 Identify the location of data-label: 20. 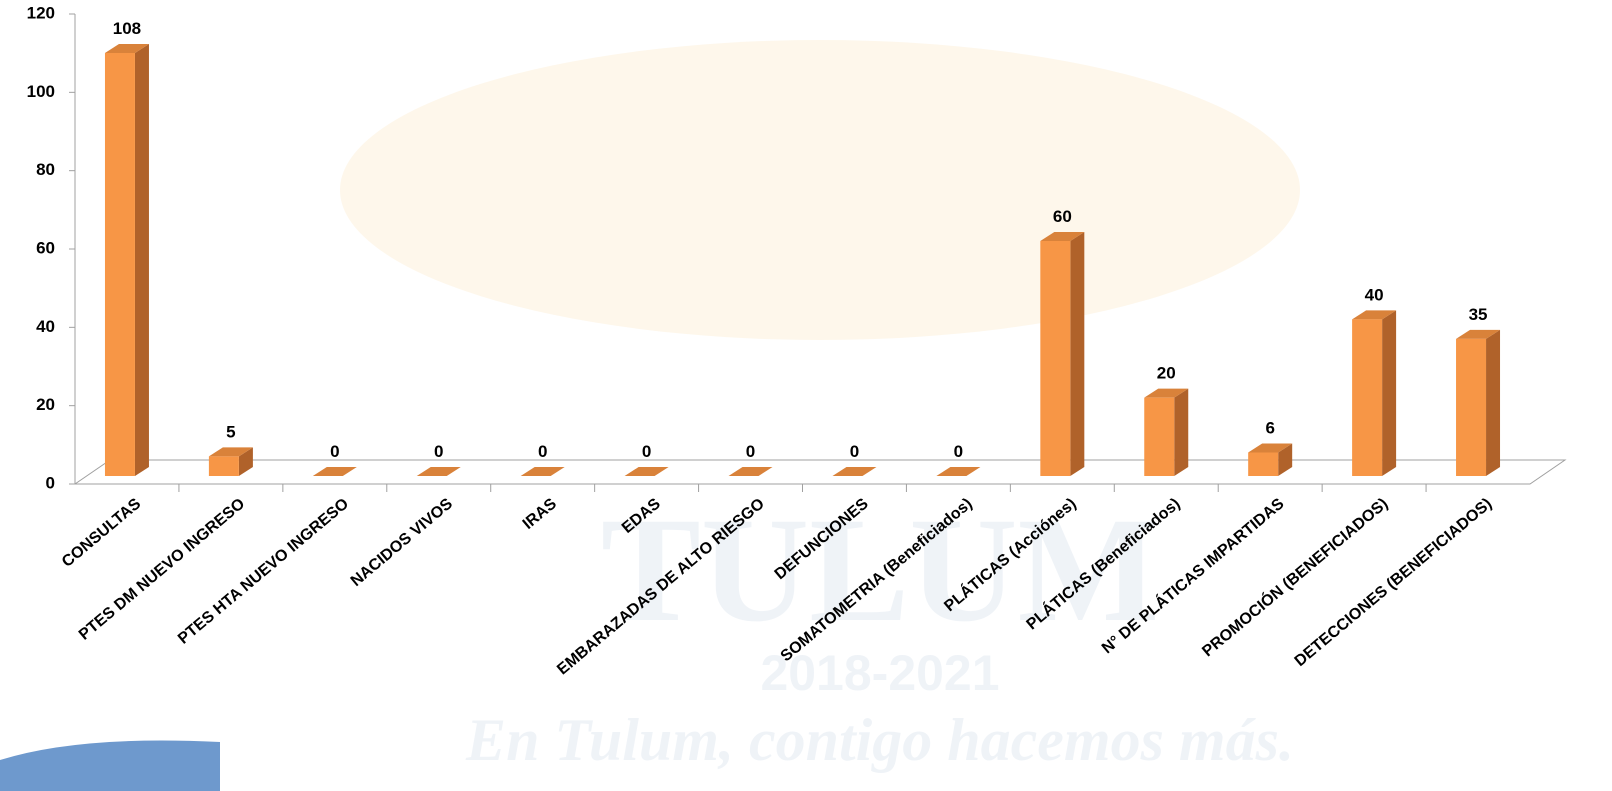
(1166, 373).